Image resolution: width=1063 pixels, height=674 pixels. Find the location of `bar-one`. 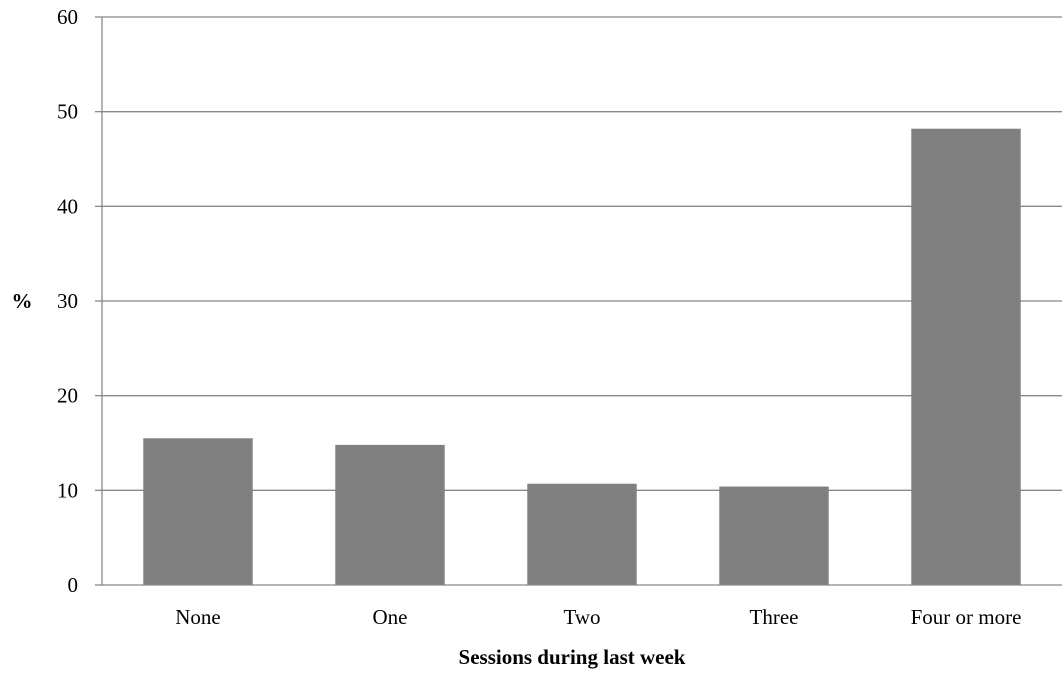

bar-one is located at coordinates (390, 514).